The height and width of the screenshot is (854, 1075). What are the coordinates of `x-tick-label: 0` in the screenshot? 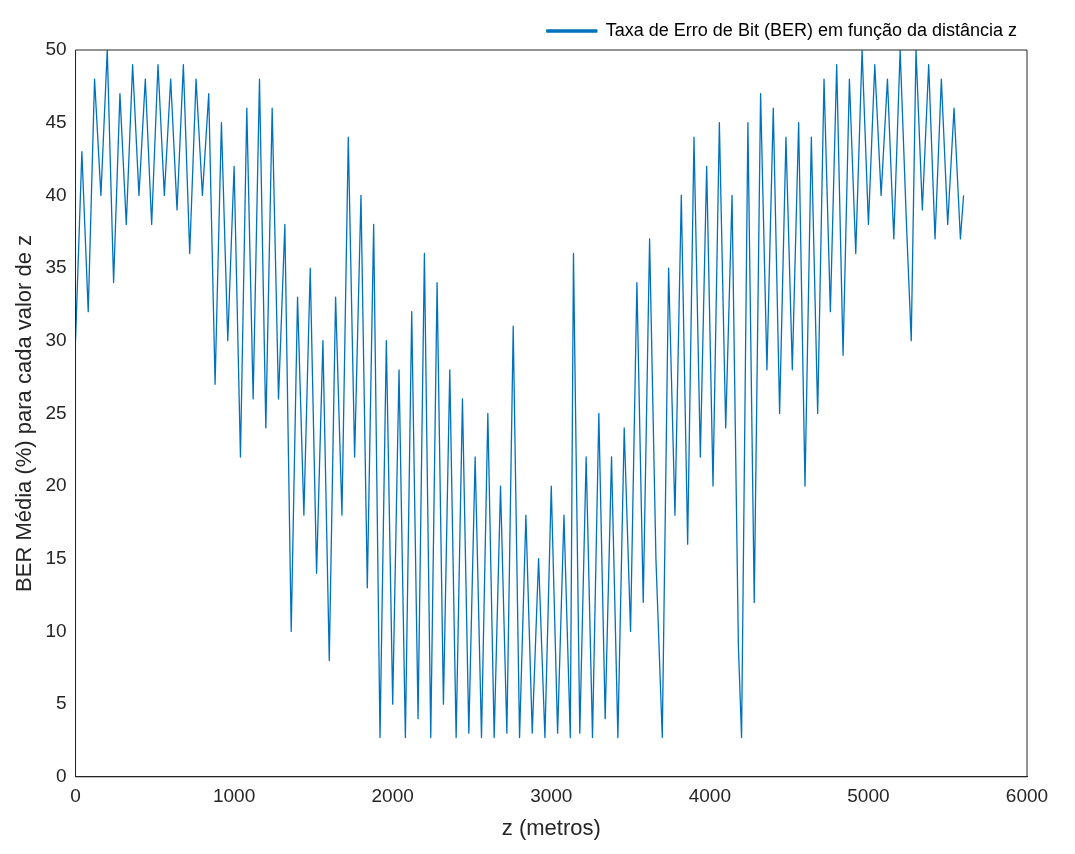 It's located at (75, 796).